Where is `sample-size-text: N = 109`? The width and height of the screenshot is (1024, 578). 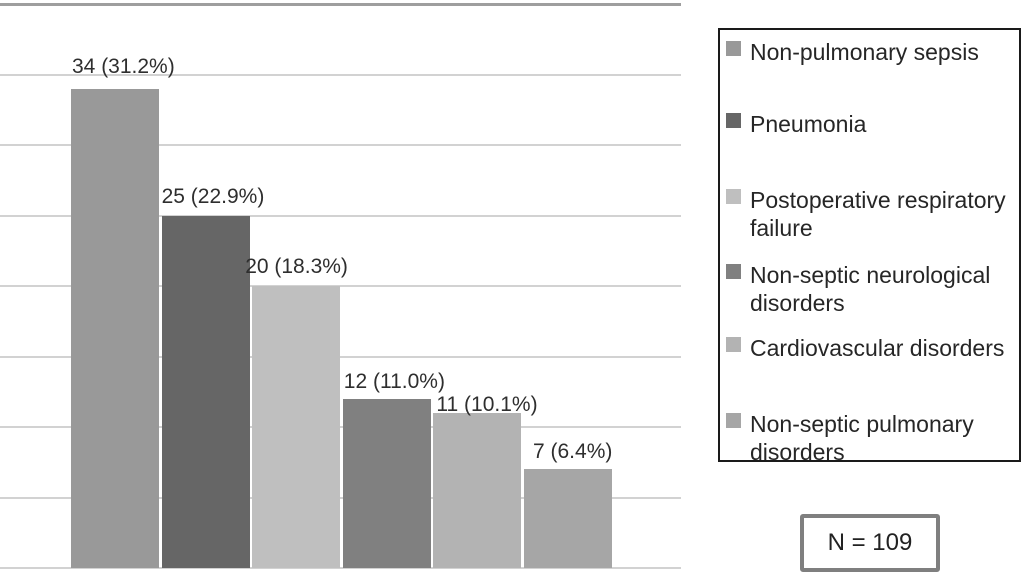
sample-size-text: N = 109 is located at coordinates (870, 542).